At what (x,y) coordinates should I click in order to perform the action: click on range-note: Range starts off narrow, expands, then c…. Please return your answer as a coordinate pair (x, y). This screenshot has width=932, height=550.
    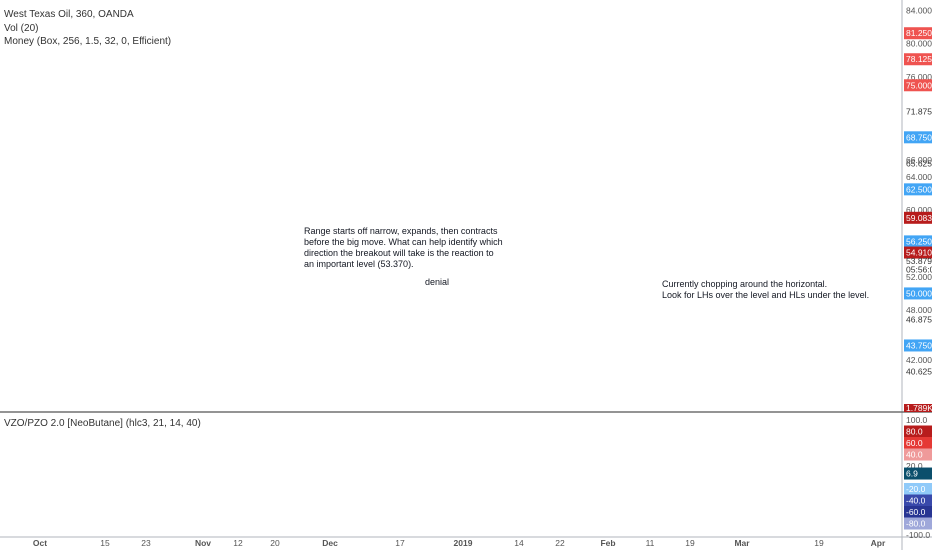
    Looking at the image, I should click on (403, 247).